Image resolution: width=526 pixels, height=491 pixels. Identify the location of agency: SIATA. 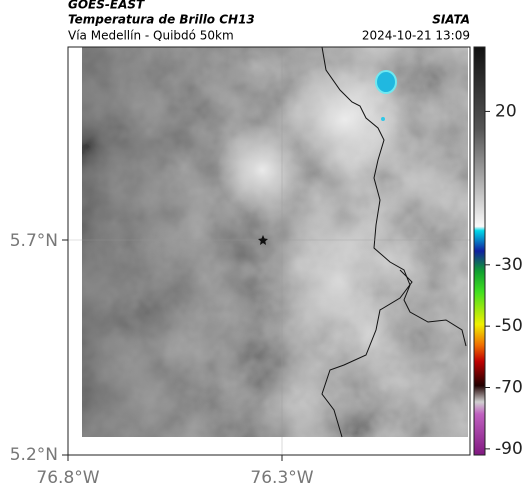
(451, 20).